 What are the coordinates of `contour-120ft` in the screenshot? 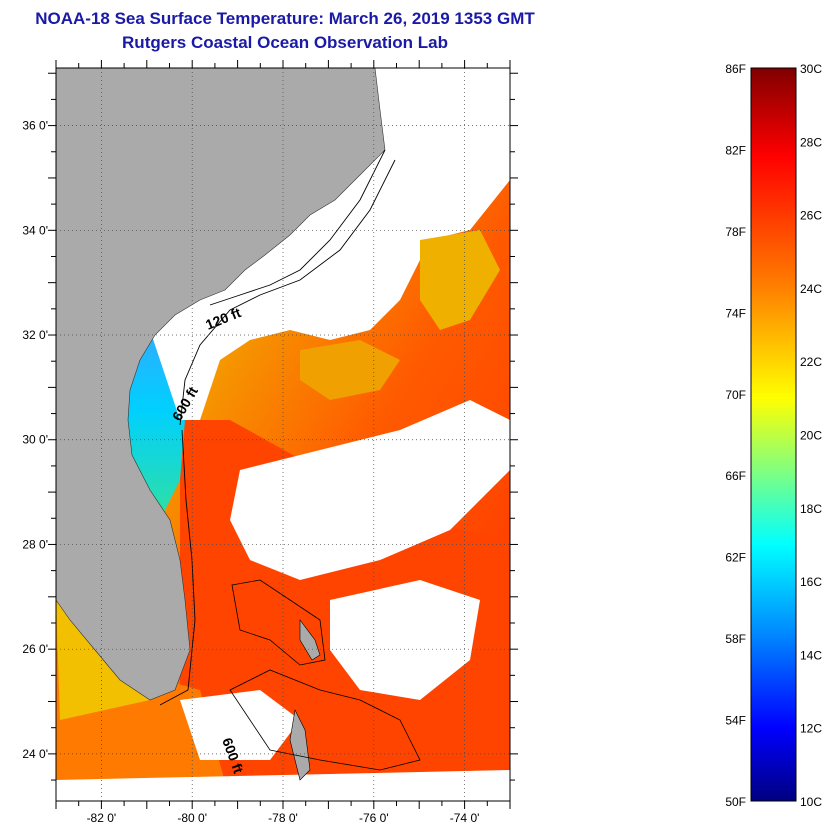 It's located at (297, 227).